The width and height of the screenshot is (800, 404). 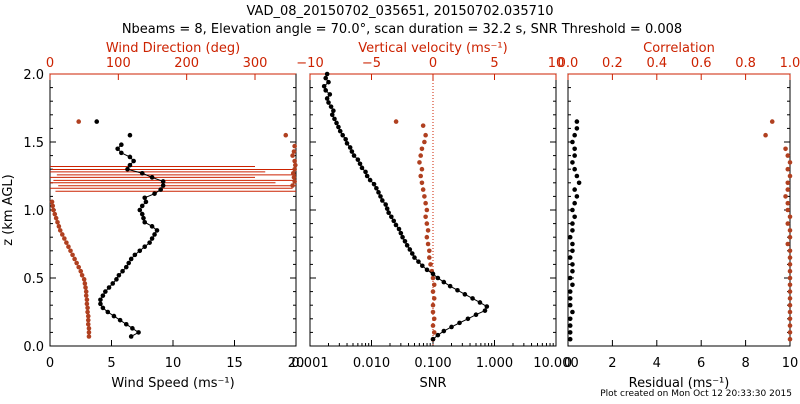 I want to click on x-tick-label-bottom: 0.001, so click(x=309, y=363).